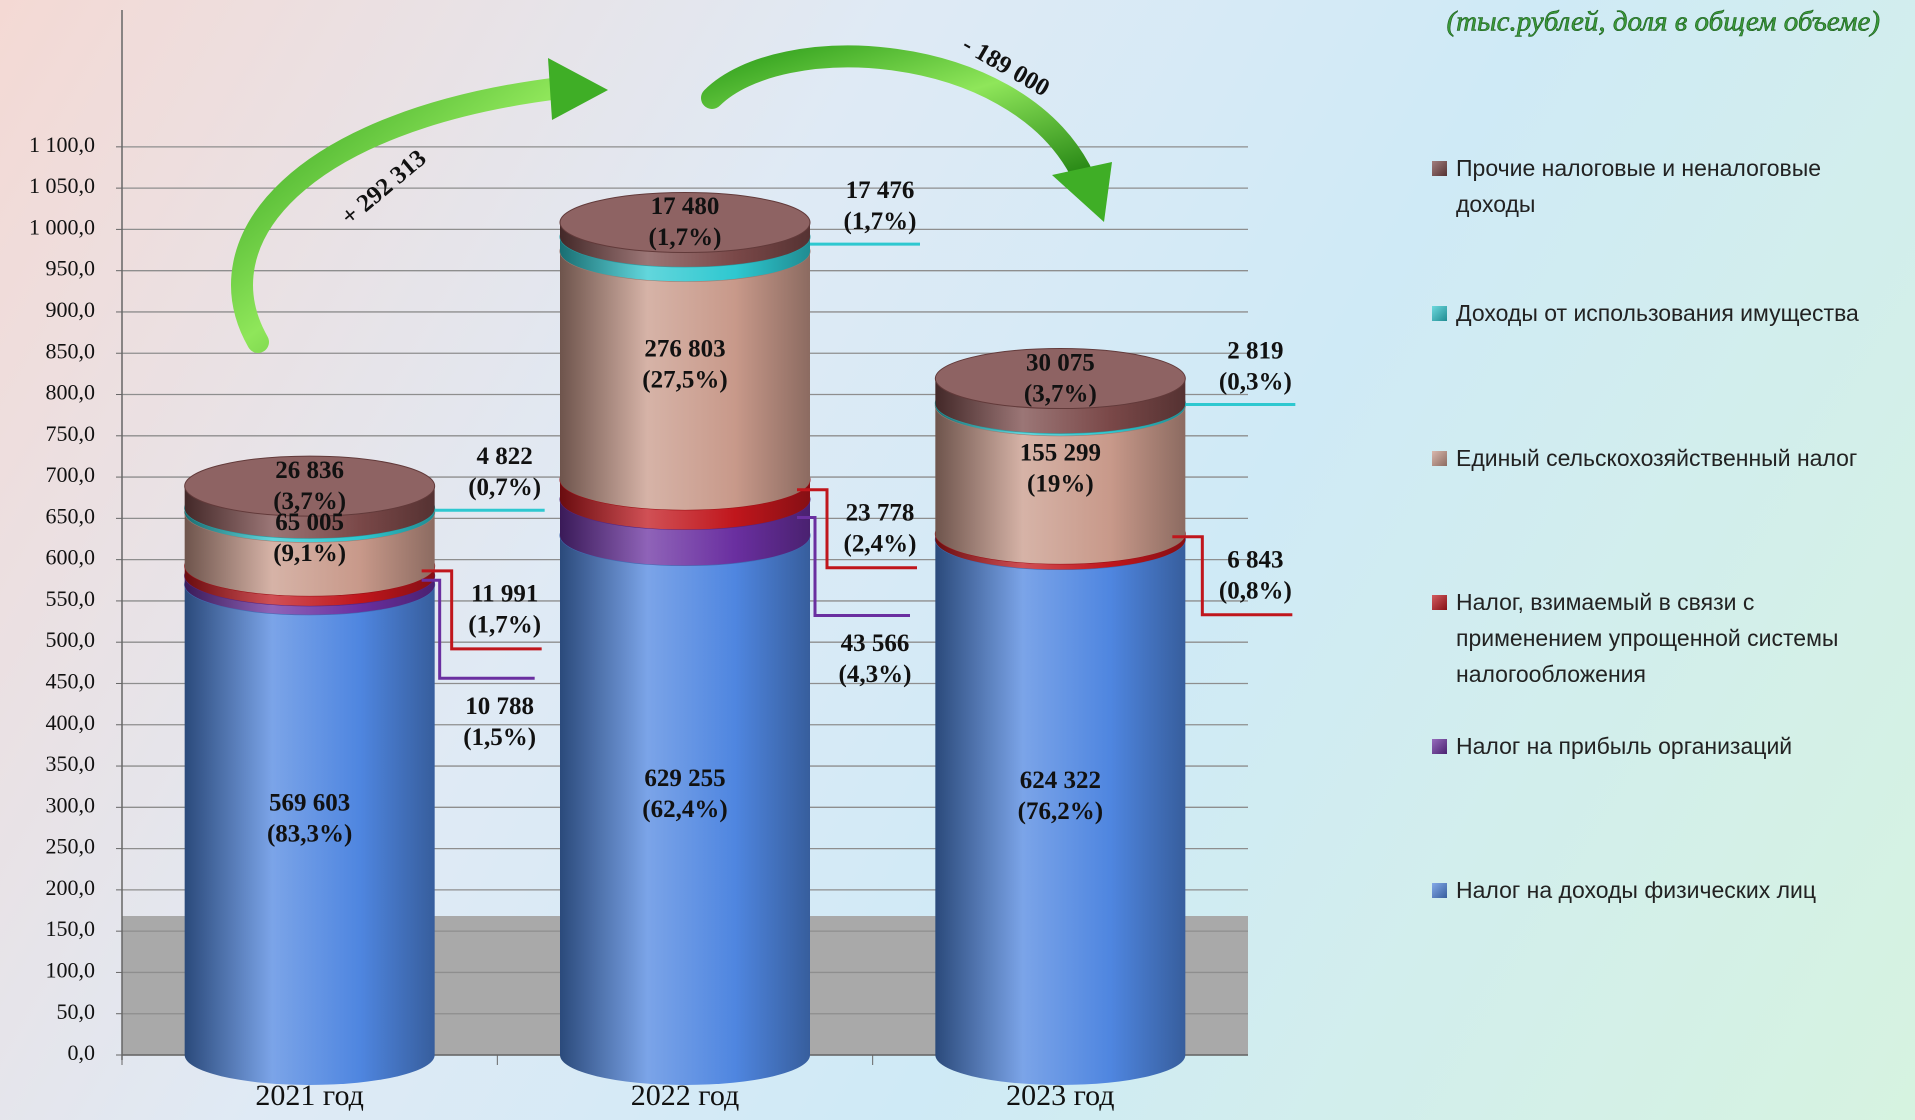 This screenshot has width=1915, height=1120. I want to click on legend-item: Прочие налоговые и неналоговые доходы, so click(1667, 186).